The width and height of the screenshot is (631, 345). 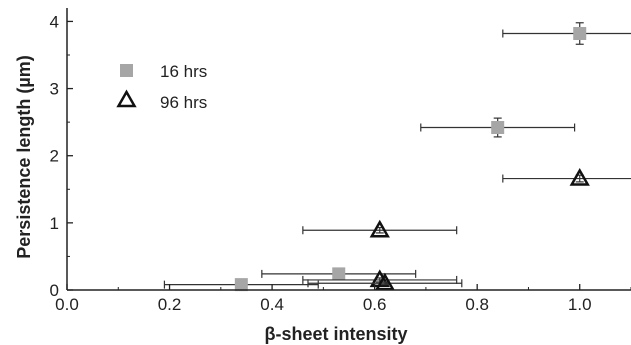 What do you see at coordinates (126, 70) in the screenshot?
I see `legend-marker-16hrs` at bounding box center [126, 70].